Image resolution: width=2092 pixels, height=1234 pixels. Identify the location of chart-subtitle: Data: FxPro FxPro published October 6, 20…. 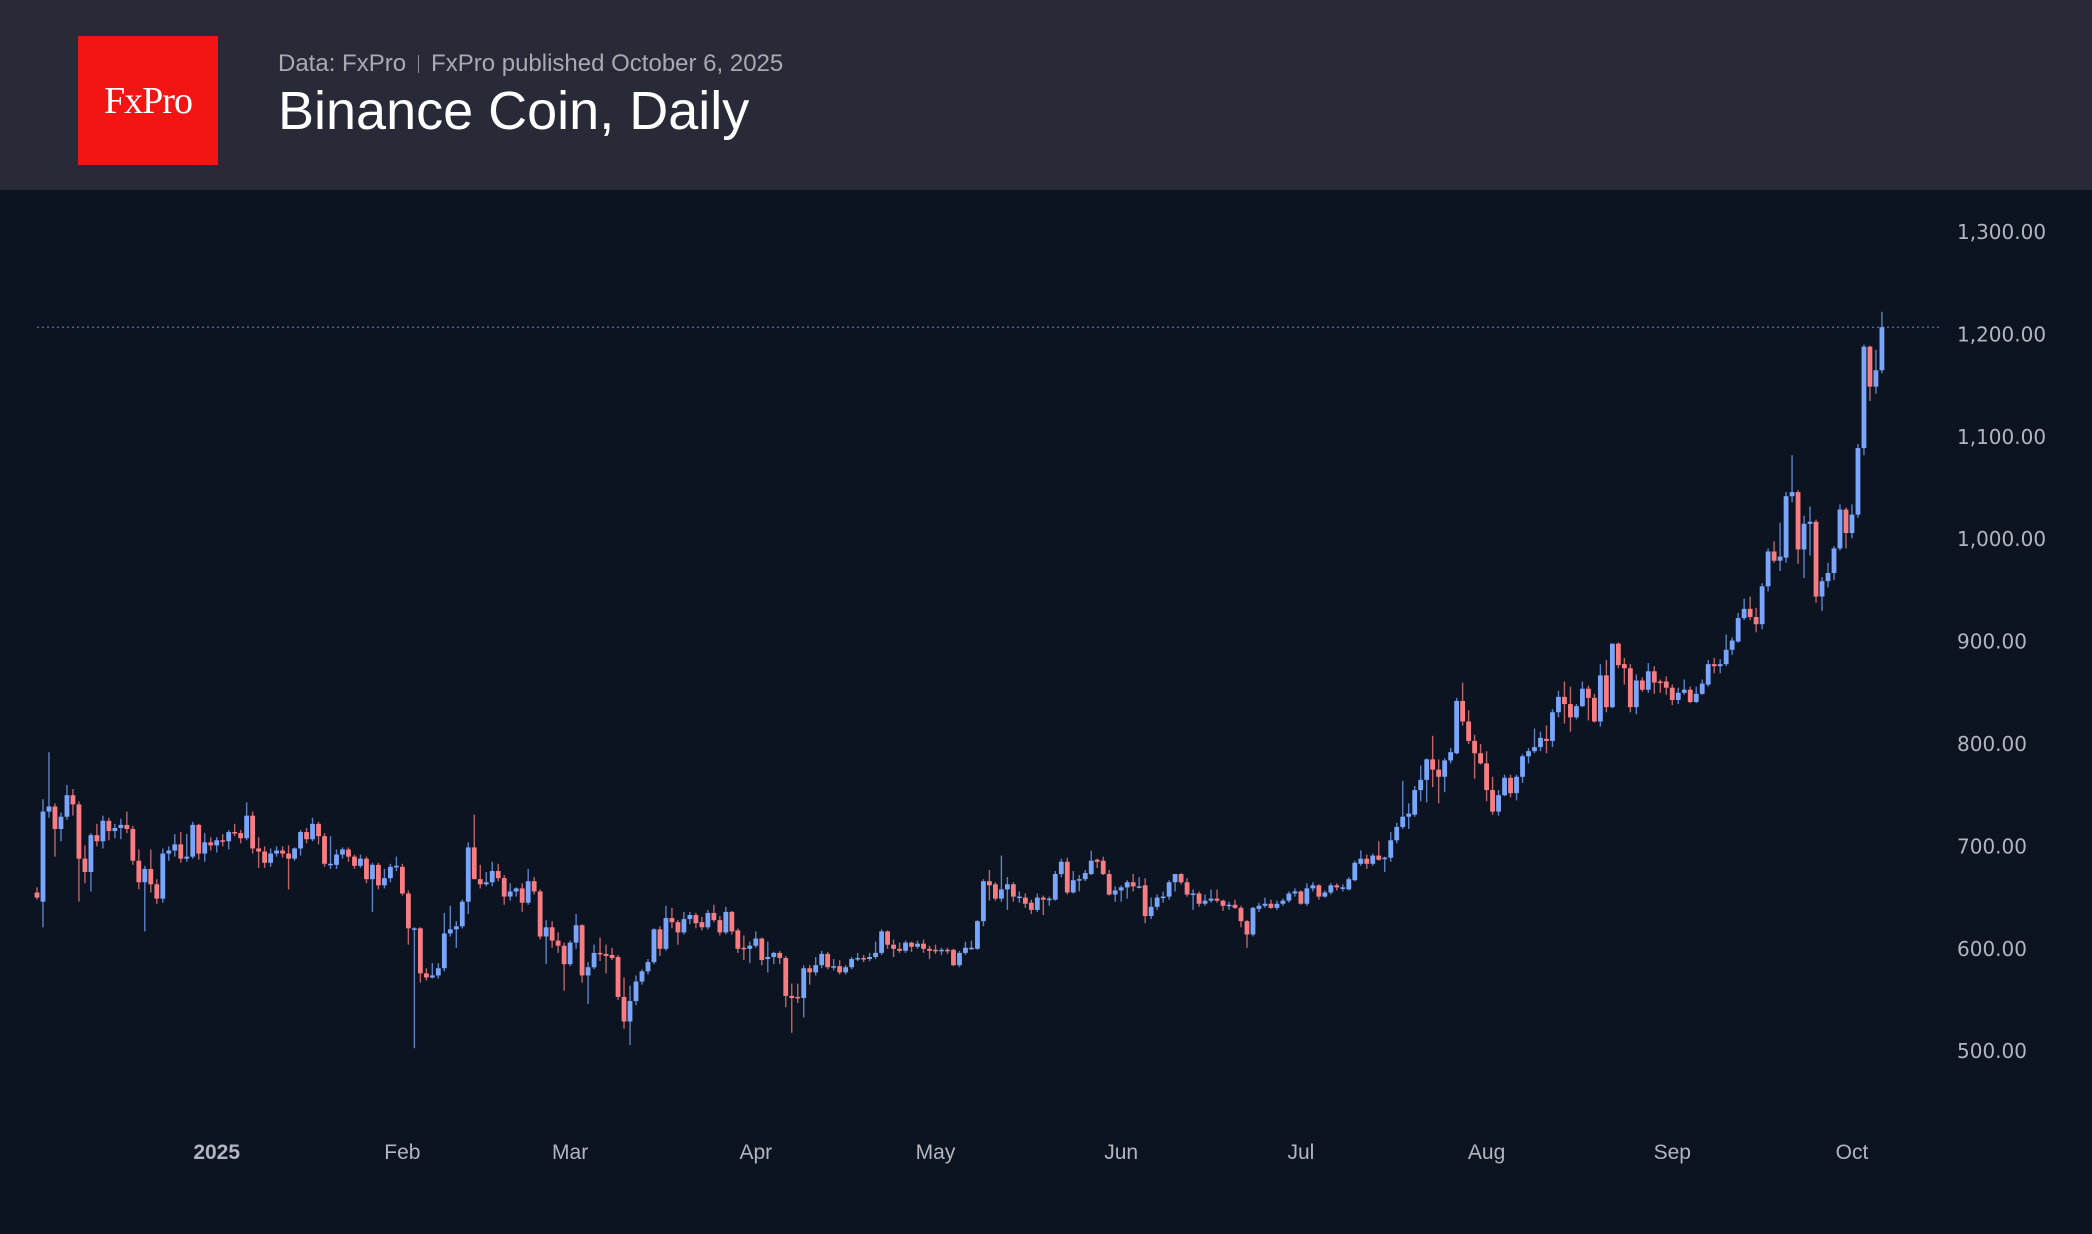
(530, 64).